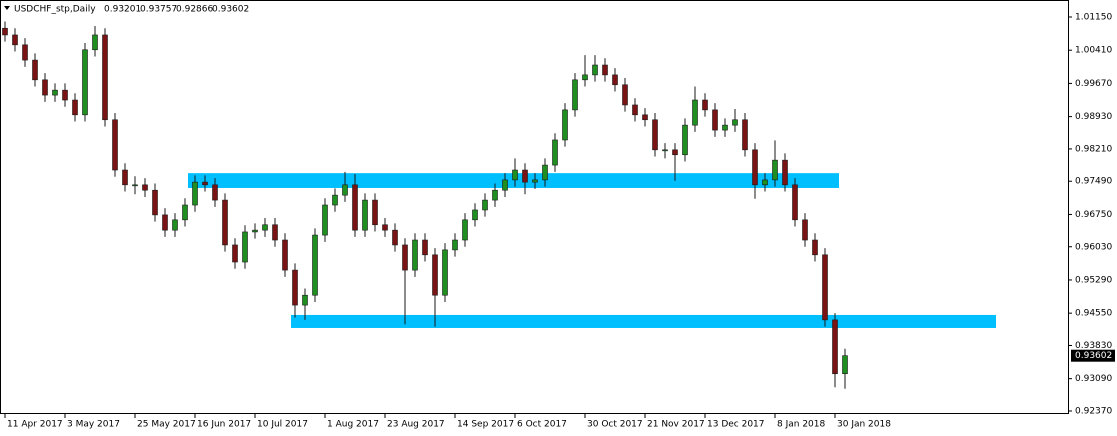 The width and height of the screenshot is (1117, 436). I want to click on price-marker, so click(1093, 355).